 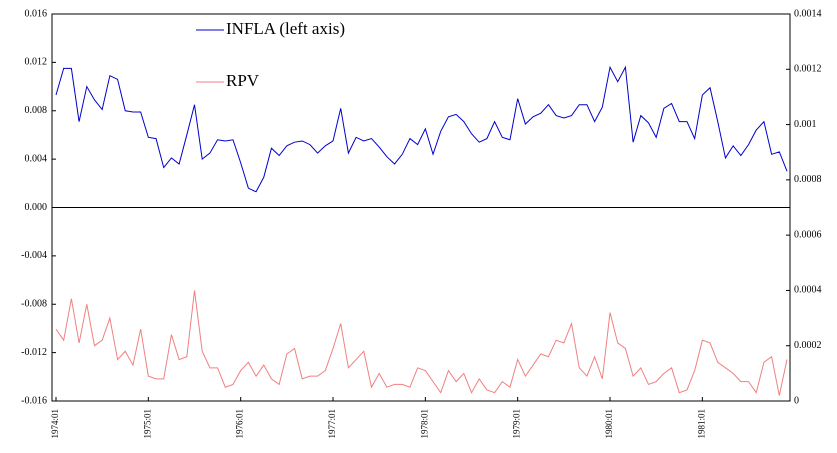 What do you see at coordinates (808, 345) in the screenshot?
I see `y2-tick-label: 0.0002` at bounding box center [808, 345].